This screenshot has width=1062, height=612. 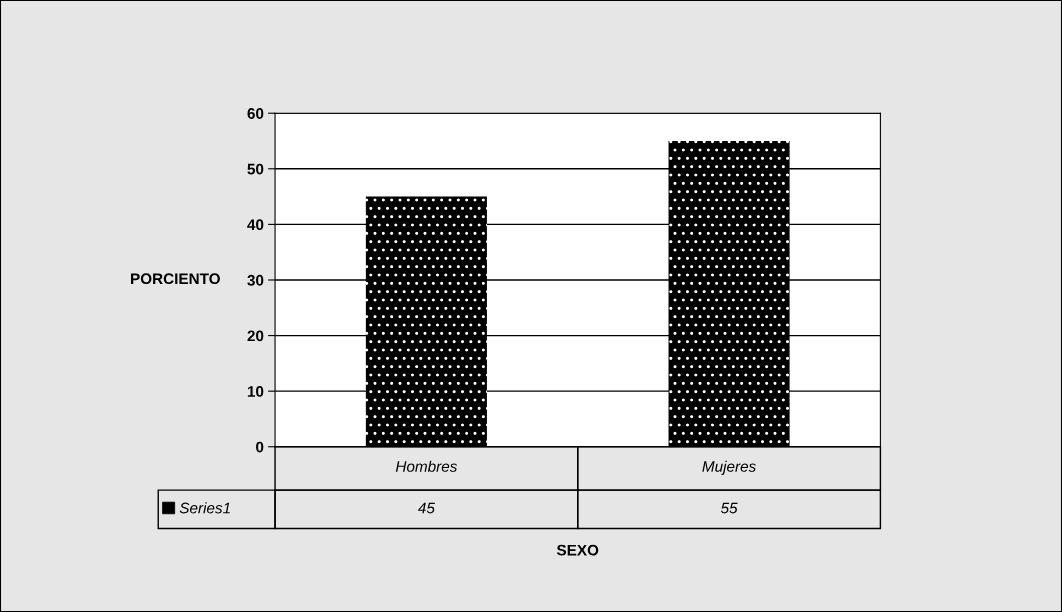 I want to click on data-label: 55, so click(x=729, y=508).